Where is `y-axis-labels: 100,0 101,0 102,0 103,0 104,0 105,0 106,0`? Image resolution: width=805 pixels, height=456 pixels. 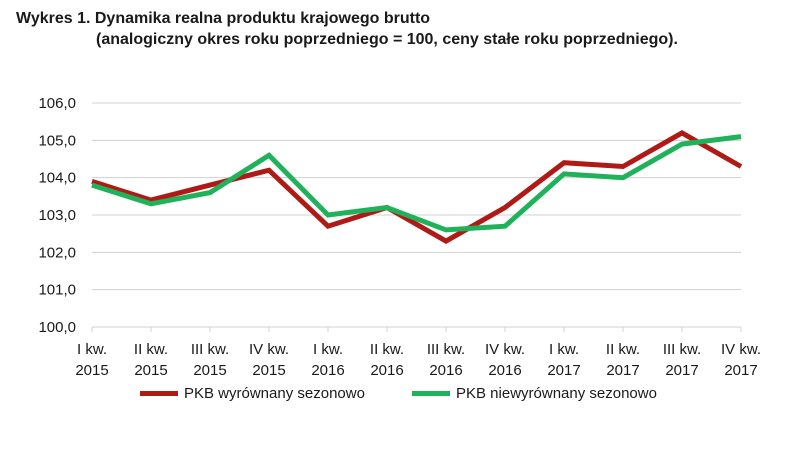 y-axis-labels: 100,0 101,0 102,0 103,0 104,0 105,0 106,0 is located at coordinates (57, 215).